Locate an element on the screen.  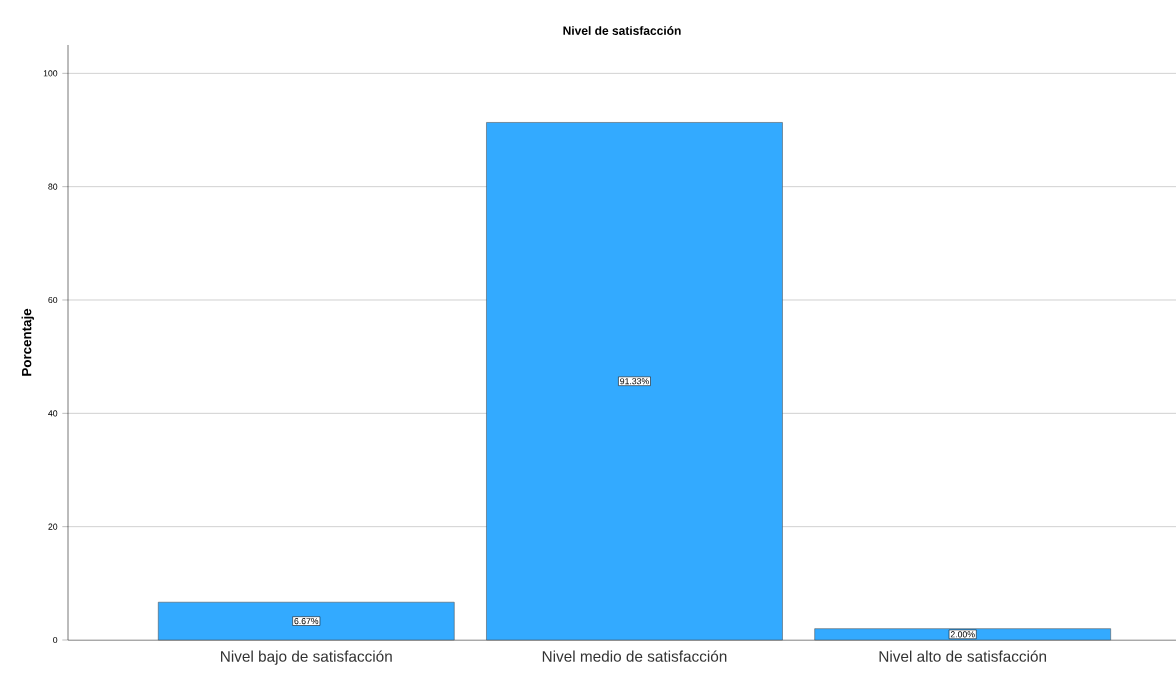
y-tick-label: 60 is located at coordinates (53, 300).